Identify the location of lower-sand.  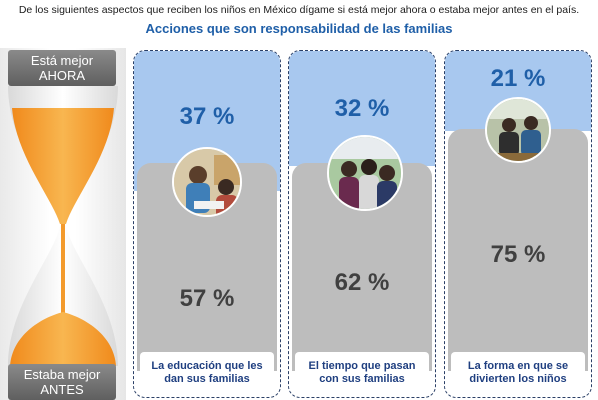
(63, 339).